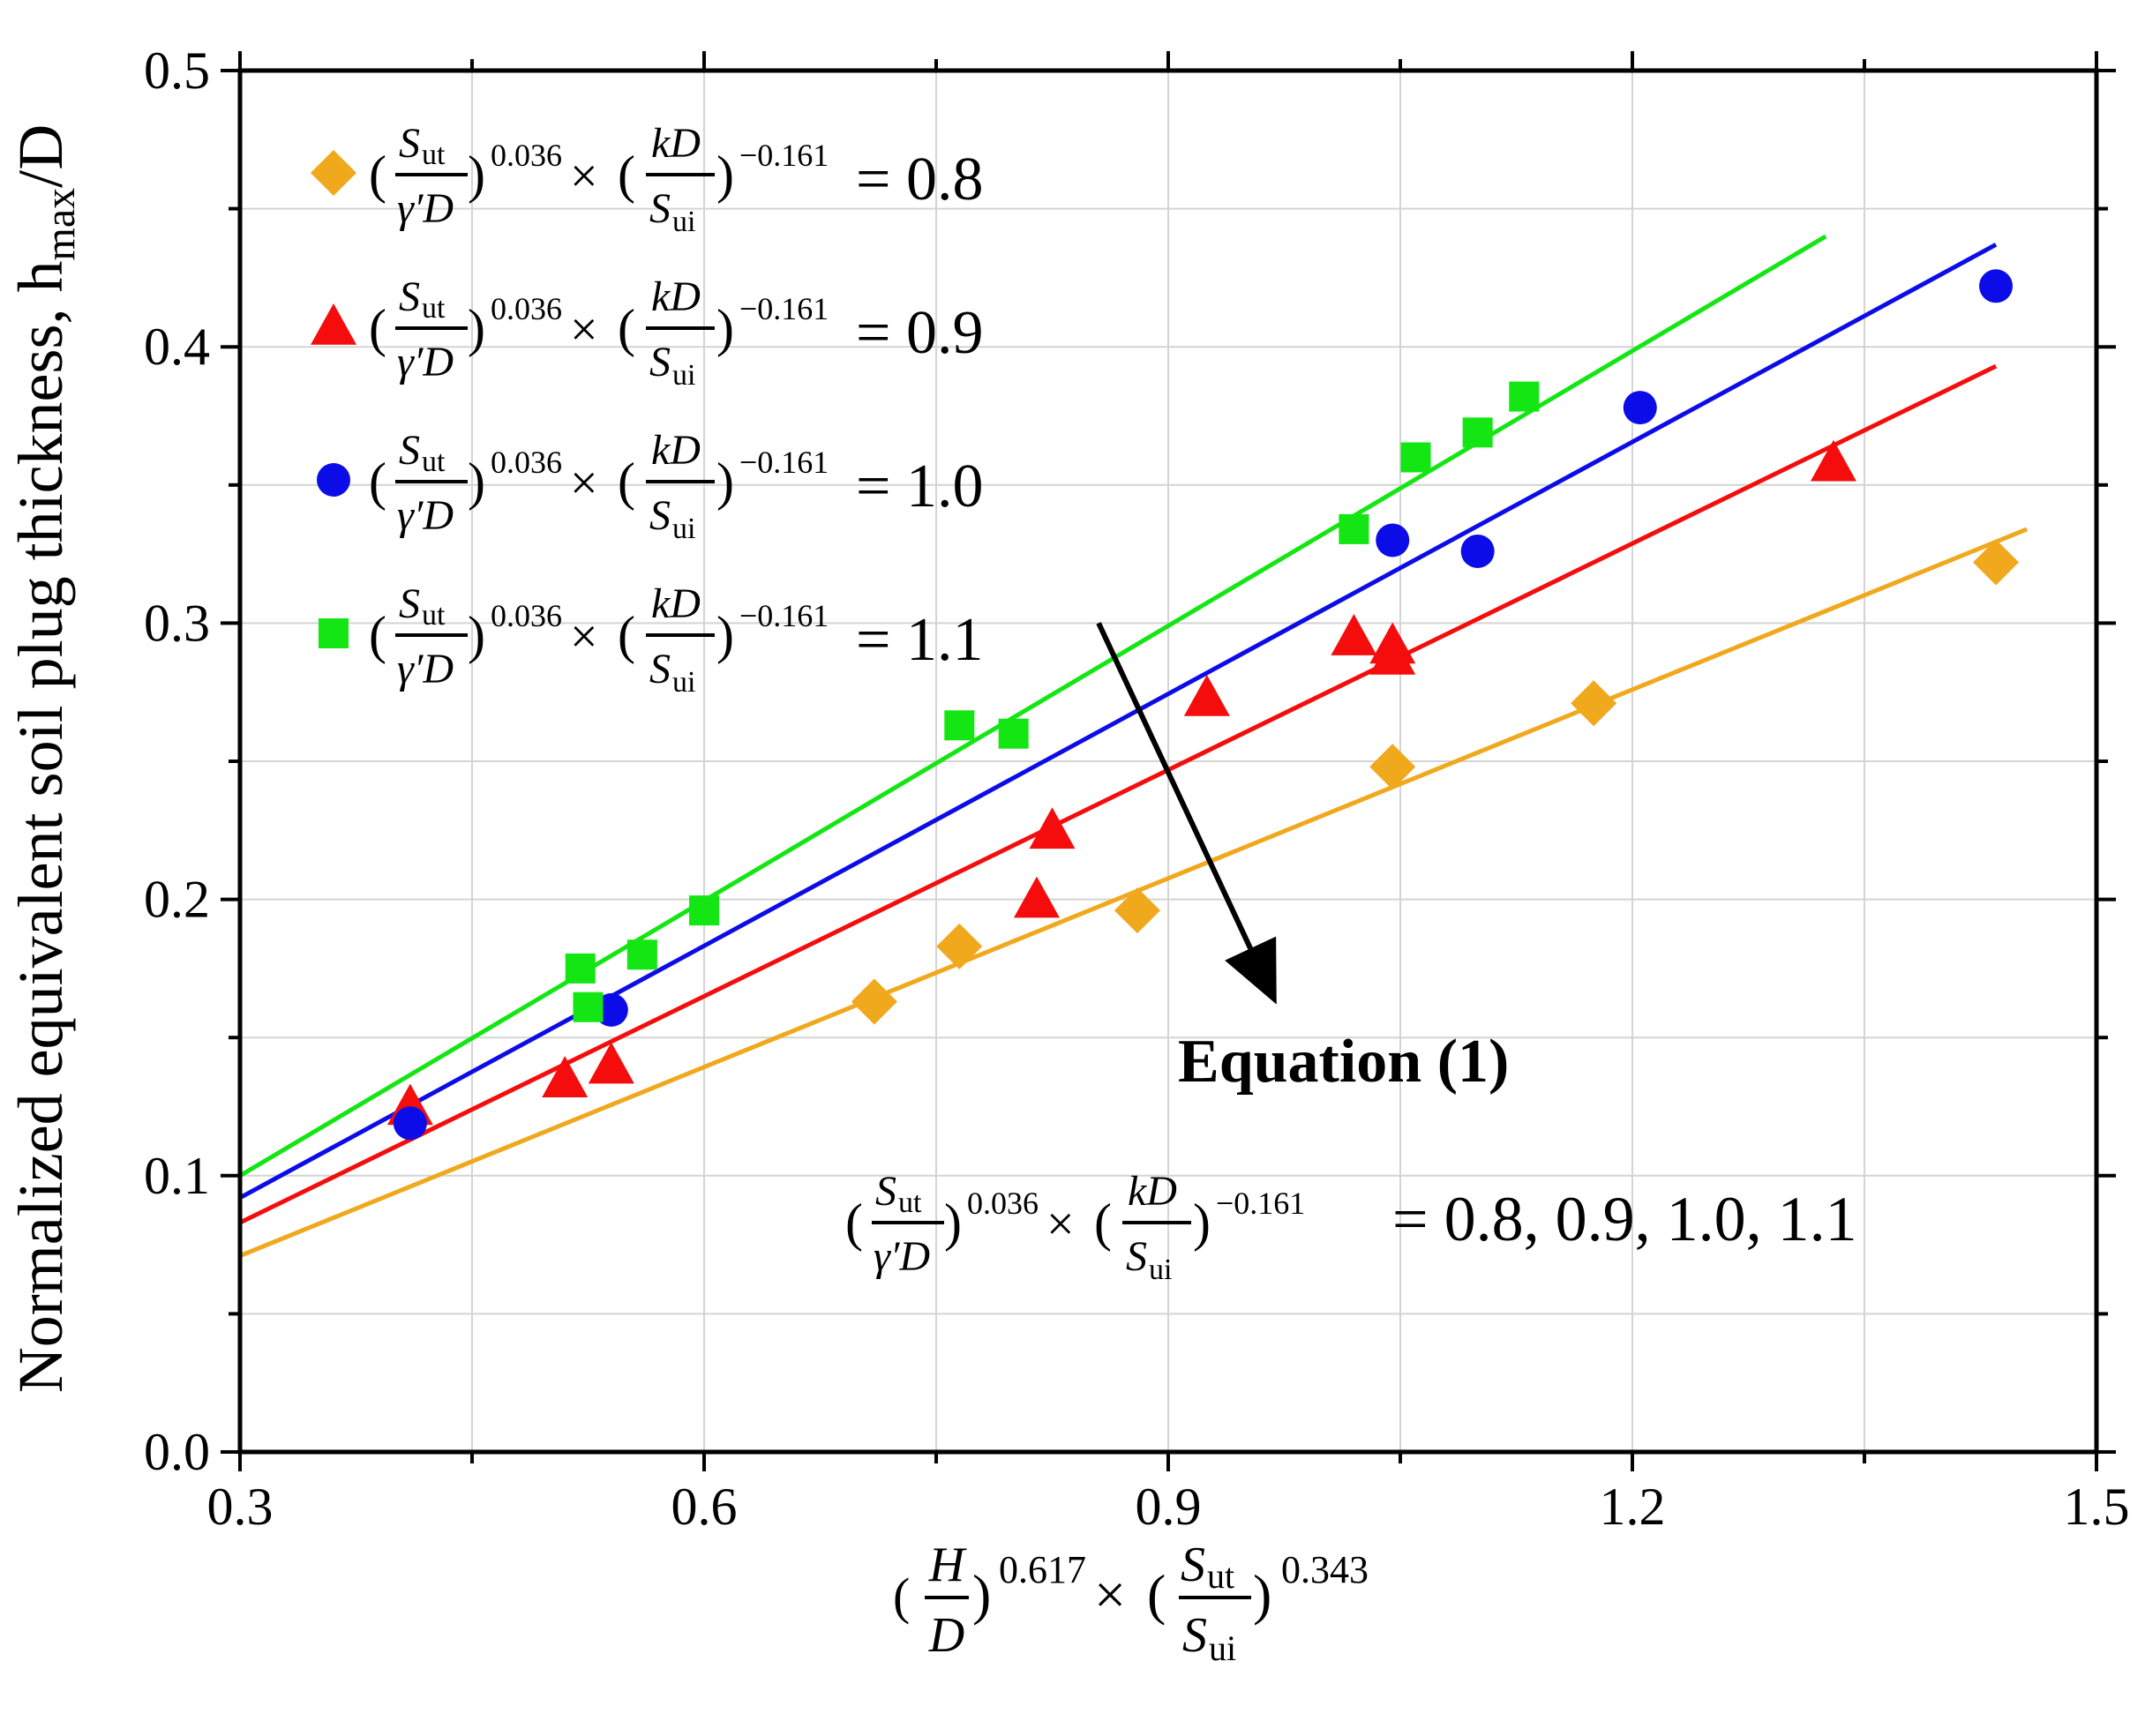 This screenshot has height=1736, width=2145. Describe the element at coordinates (1174, 786) in the screenshot. I see `arrow-line` at that location.